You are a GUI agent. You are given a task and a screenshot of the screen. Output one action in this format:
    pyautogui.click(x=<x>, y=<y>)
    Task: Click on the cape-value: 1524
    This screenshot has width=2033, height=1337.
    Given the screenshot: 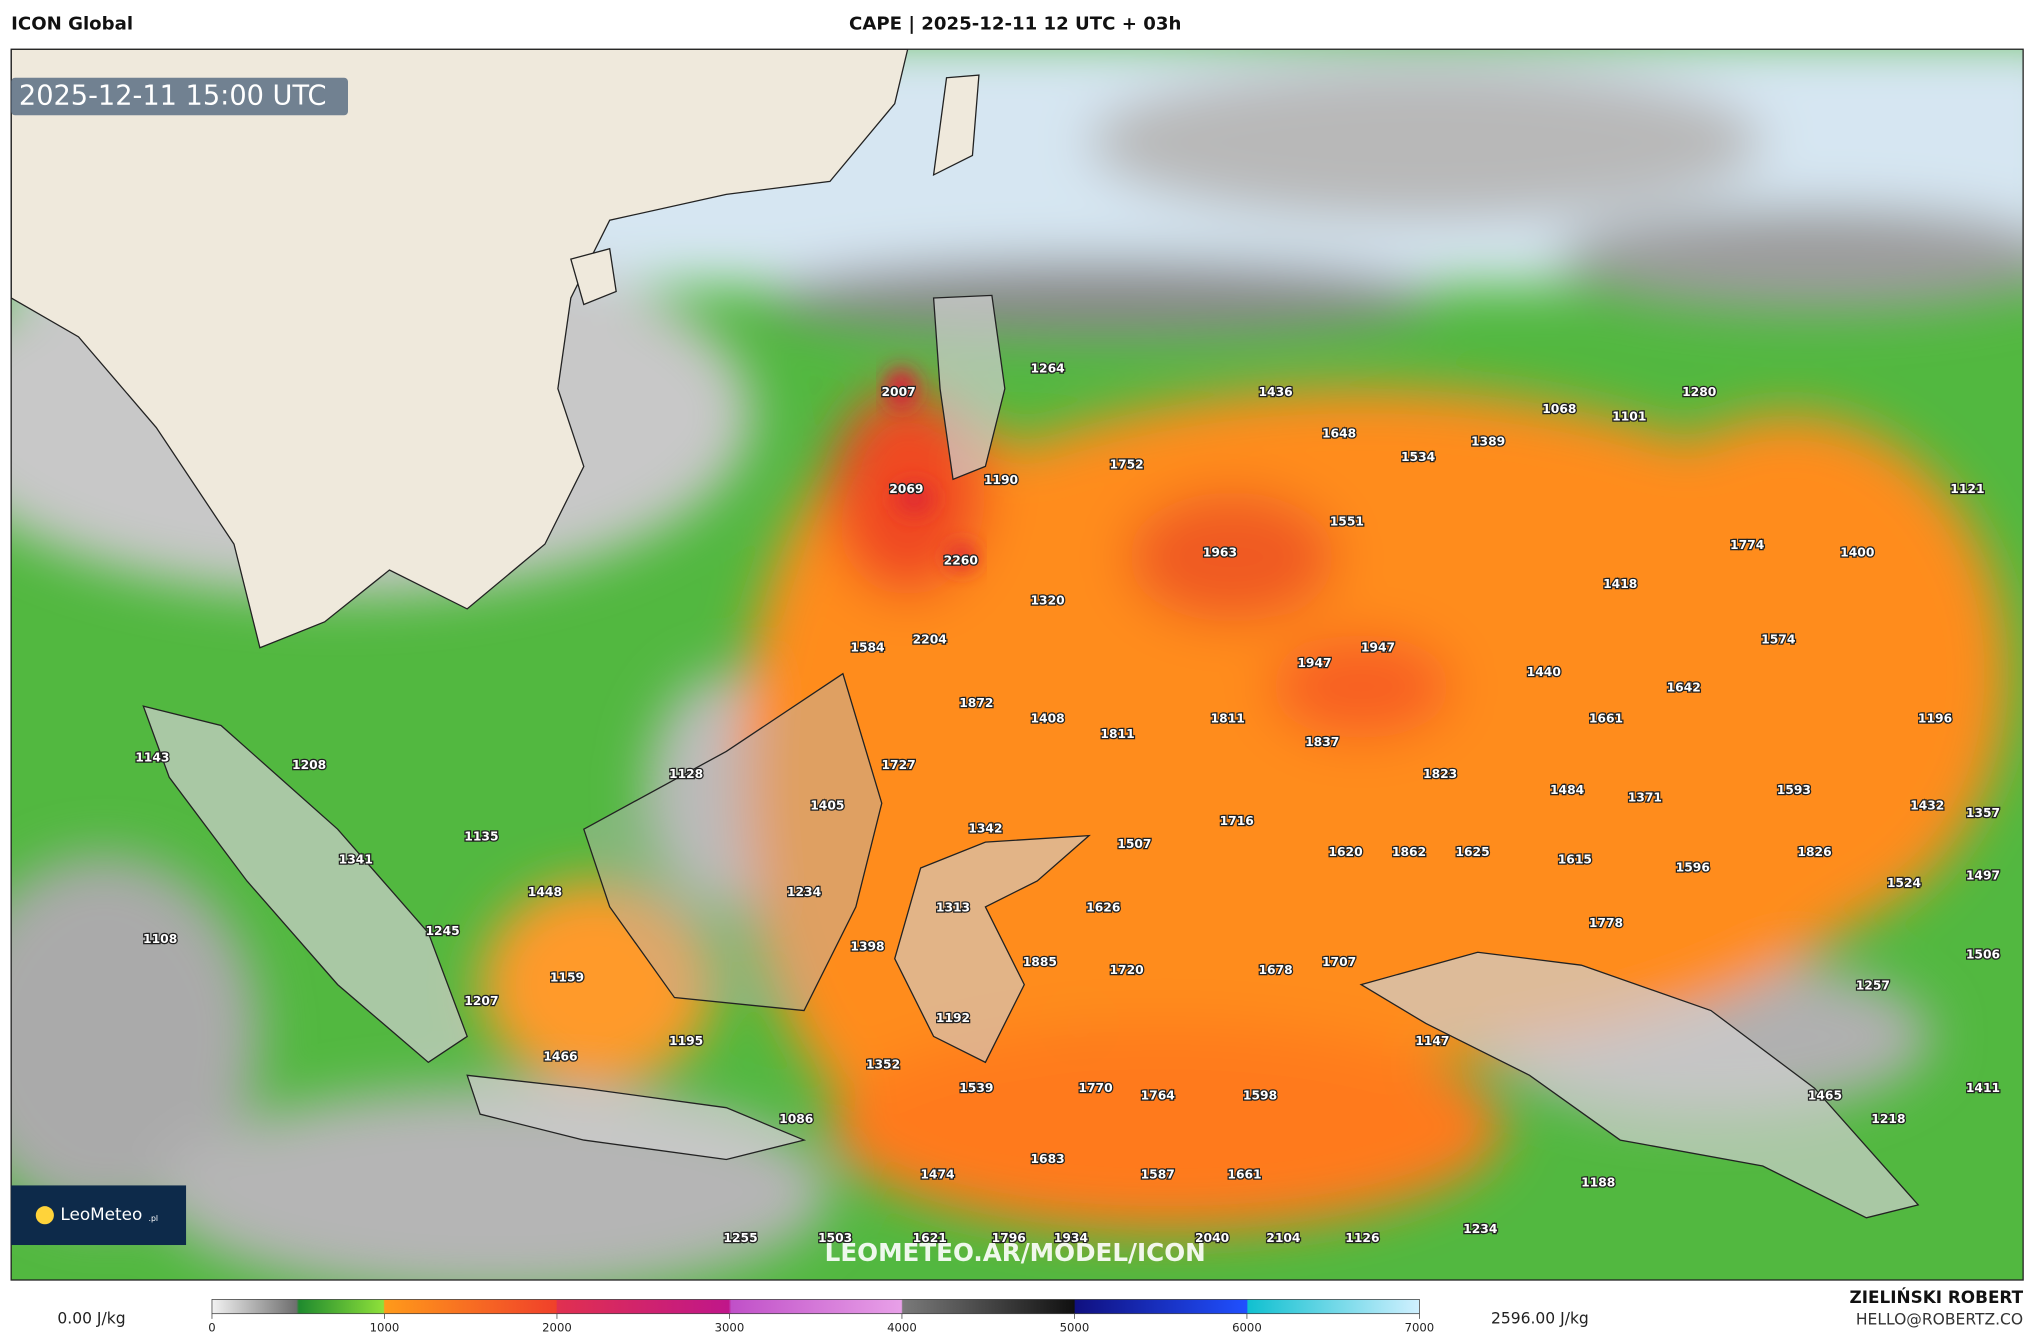 What is the action you would take?
    pyautogui.click(x=1904, y=883)
    